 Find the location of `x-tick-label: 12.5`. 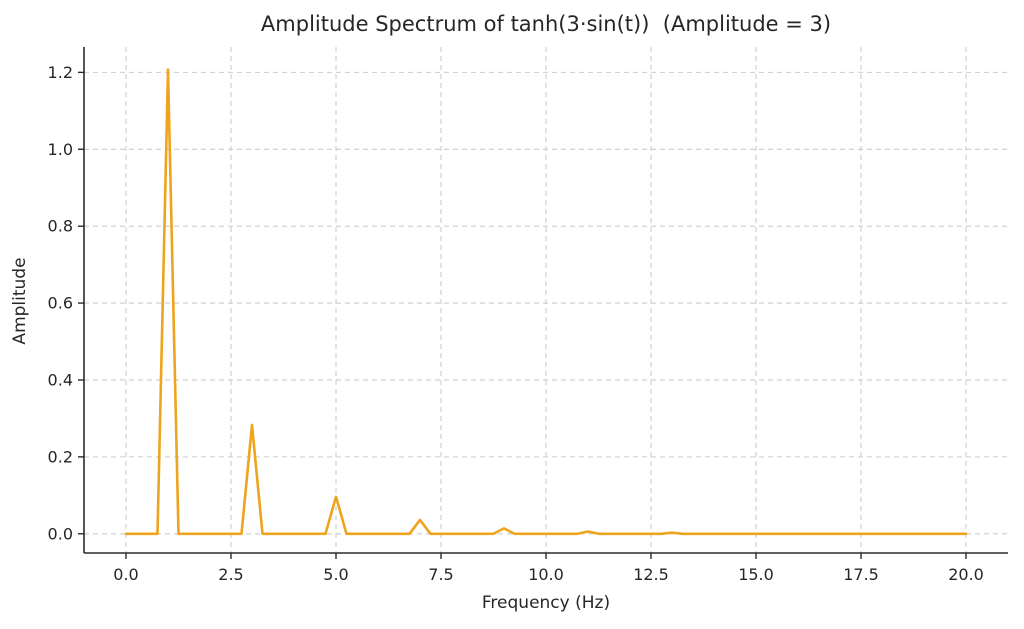

x-tick-label: 12.5 is located at coordinates (651, 574).